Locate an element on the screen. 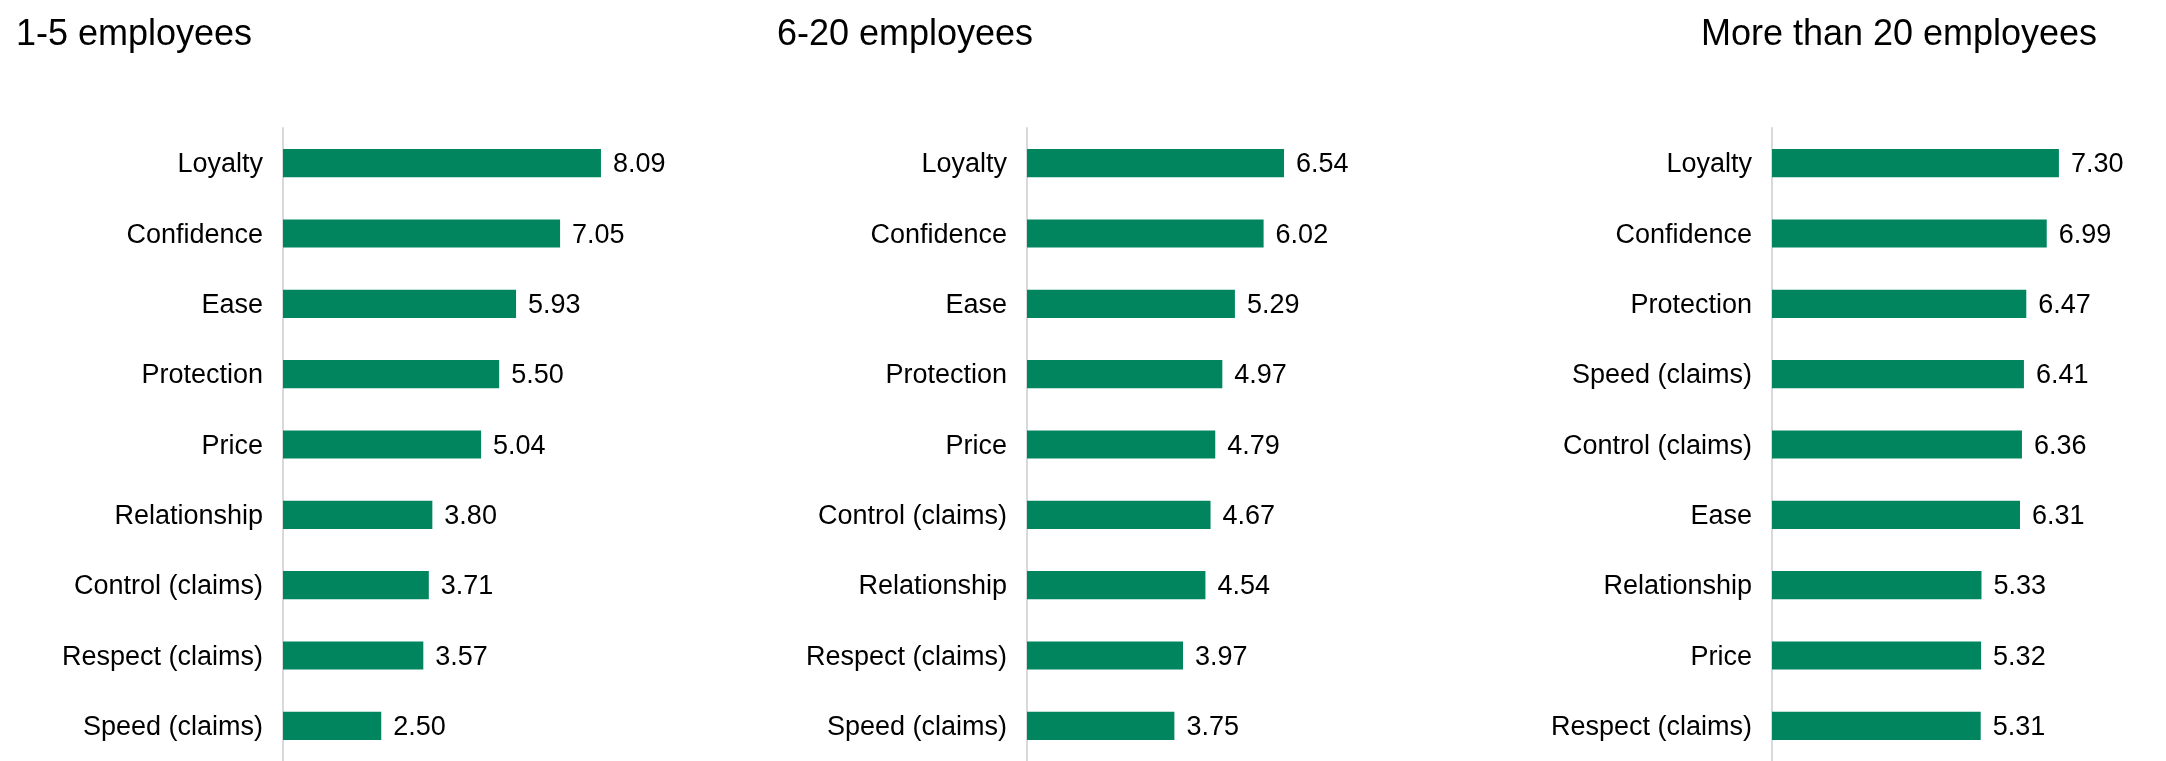  data-label: 4.79 is located at coordinates (1253, 444).